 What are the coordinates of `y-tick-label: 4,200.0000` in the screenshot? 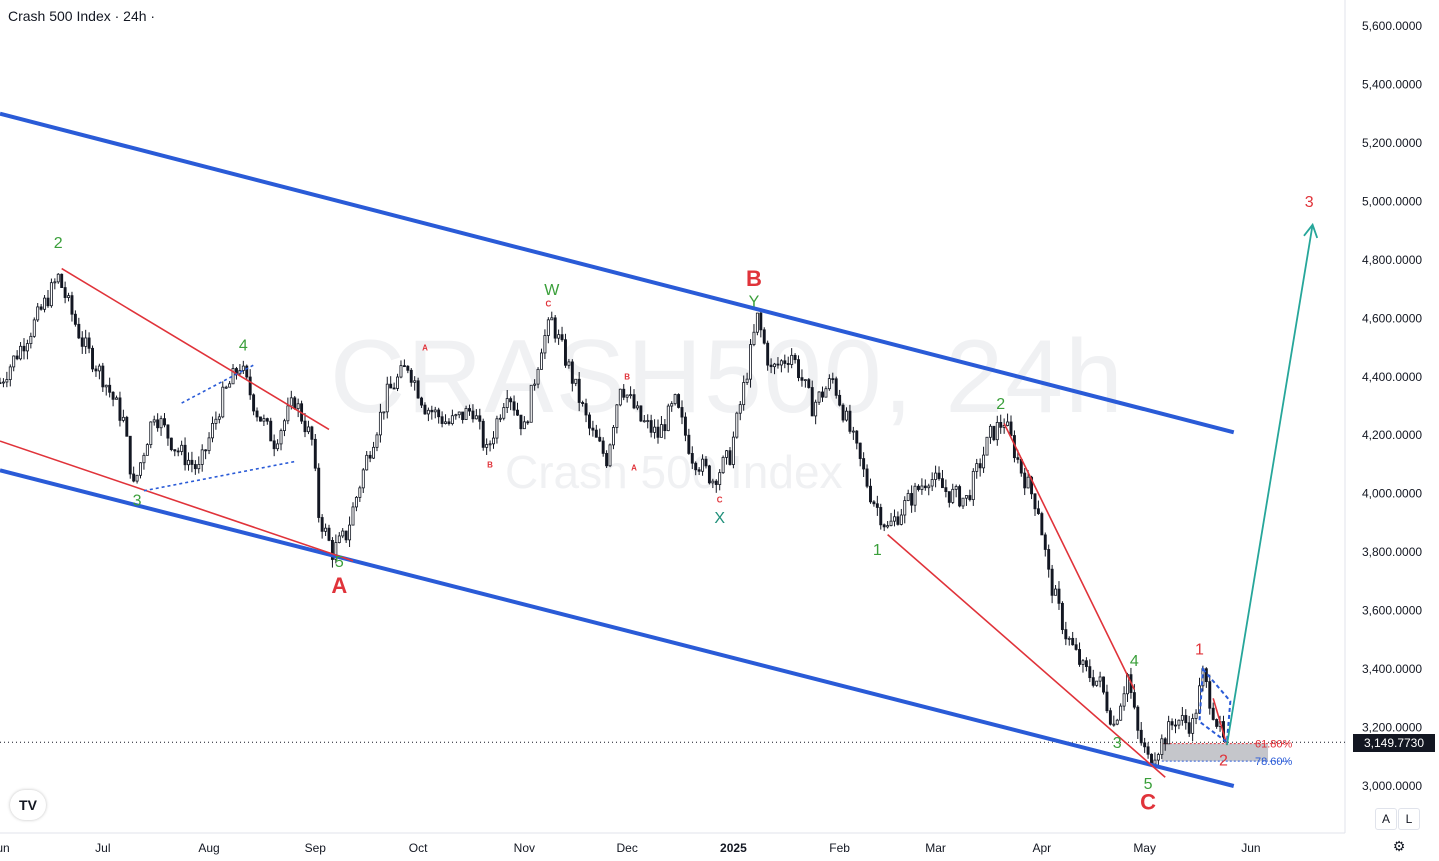 It's located at (1392, 435).